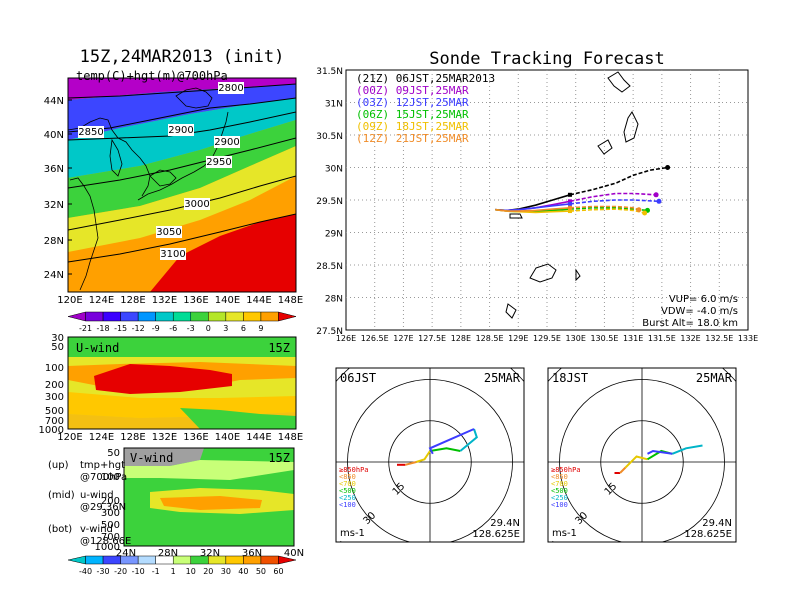  What do you see at coordinates (334, 170) in the screenshot?
I see `track-lat-tick: 30N` at bounding box center [334, 170].